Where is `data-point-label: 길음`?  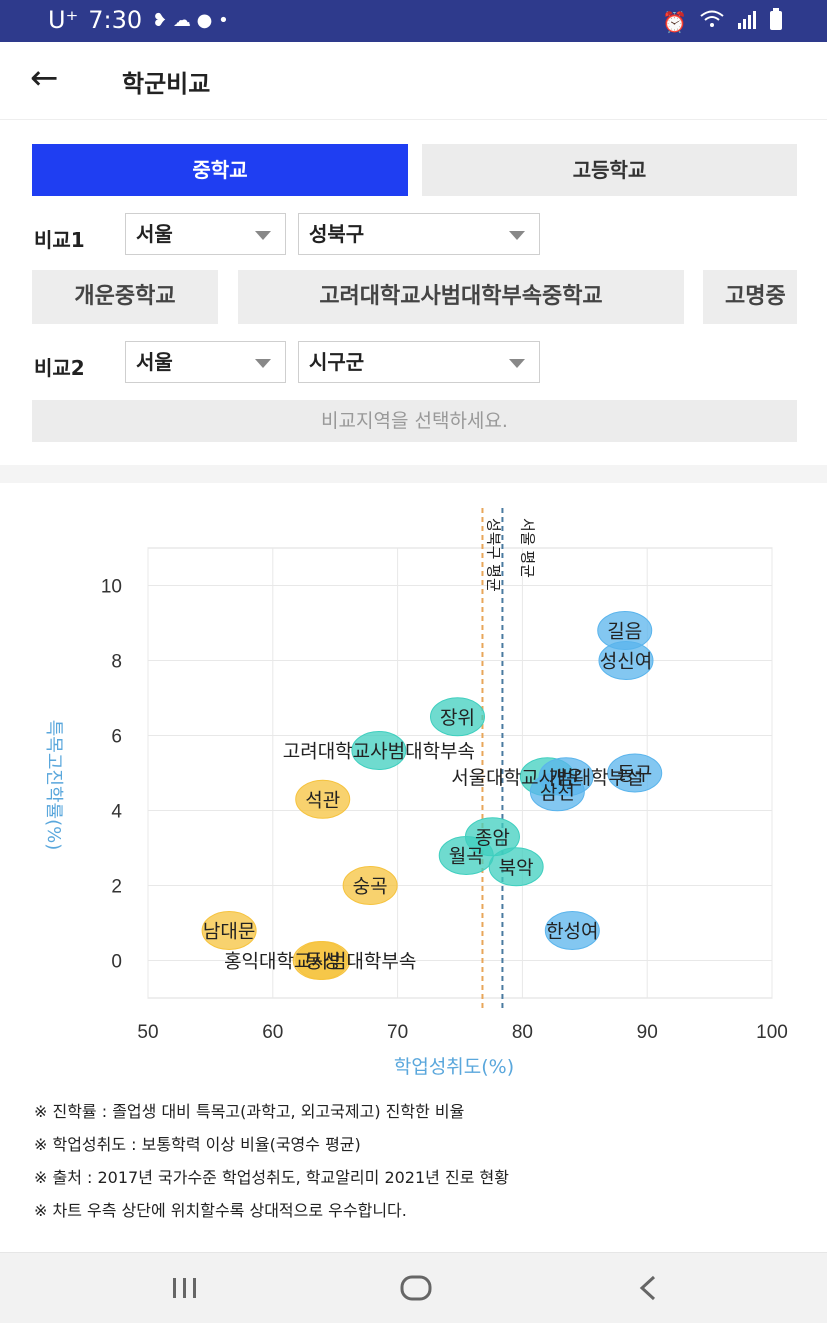 data-point-label: 길음 is located at coordinates (624, 632).